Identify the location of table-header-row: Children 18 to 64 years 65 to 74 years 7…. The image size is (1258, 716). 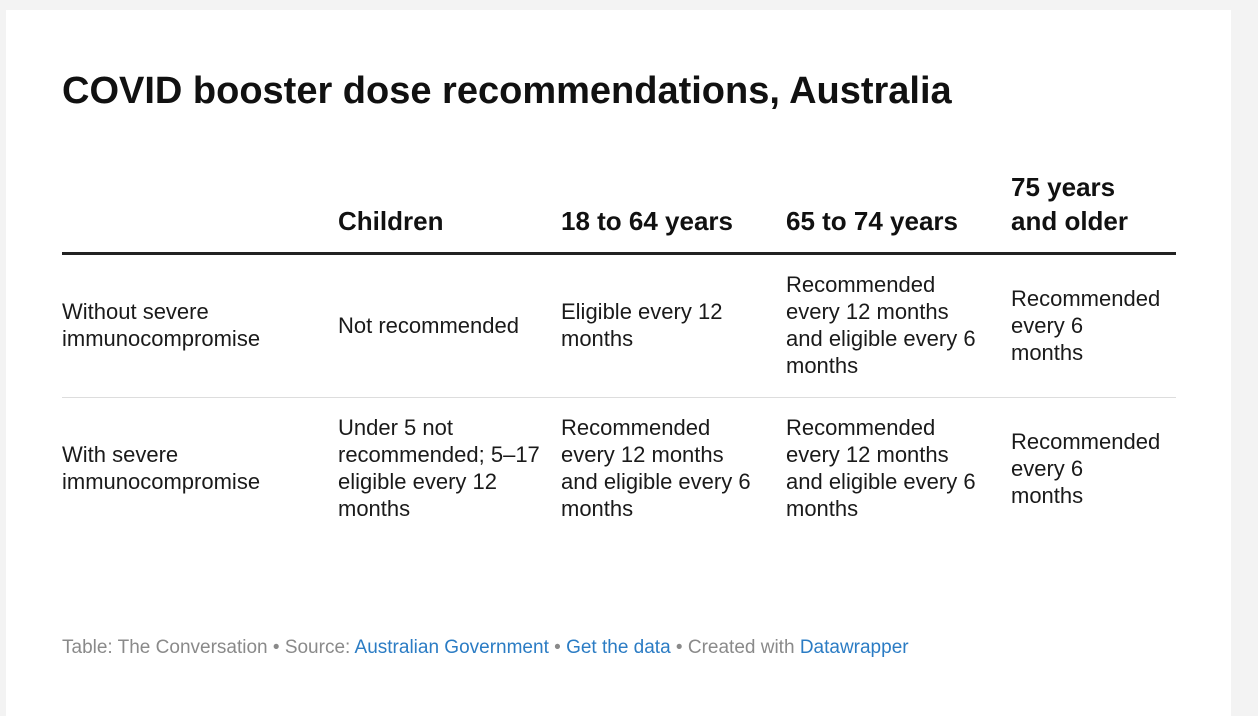
(619, 212).